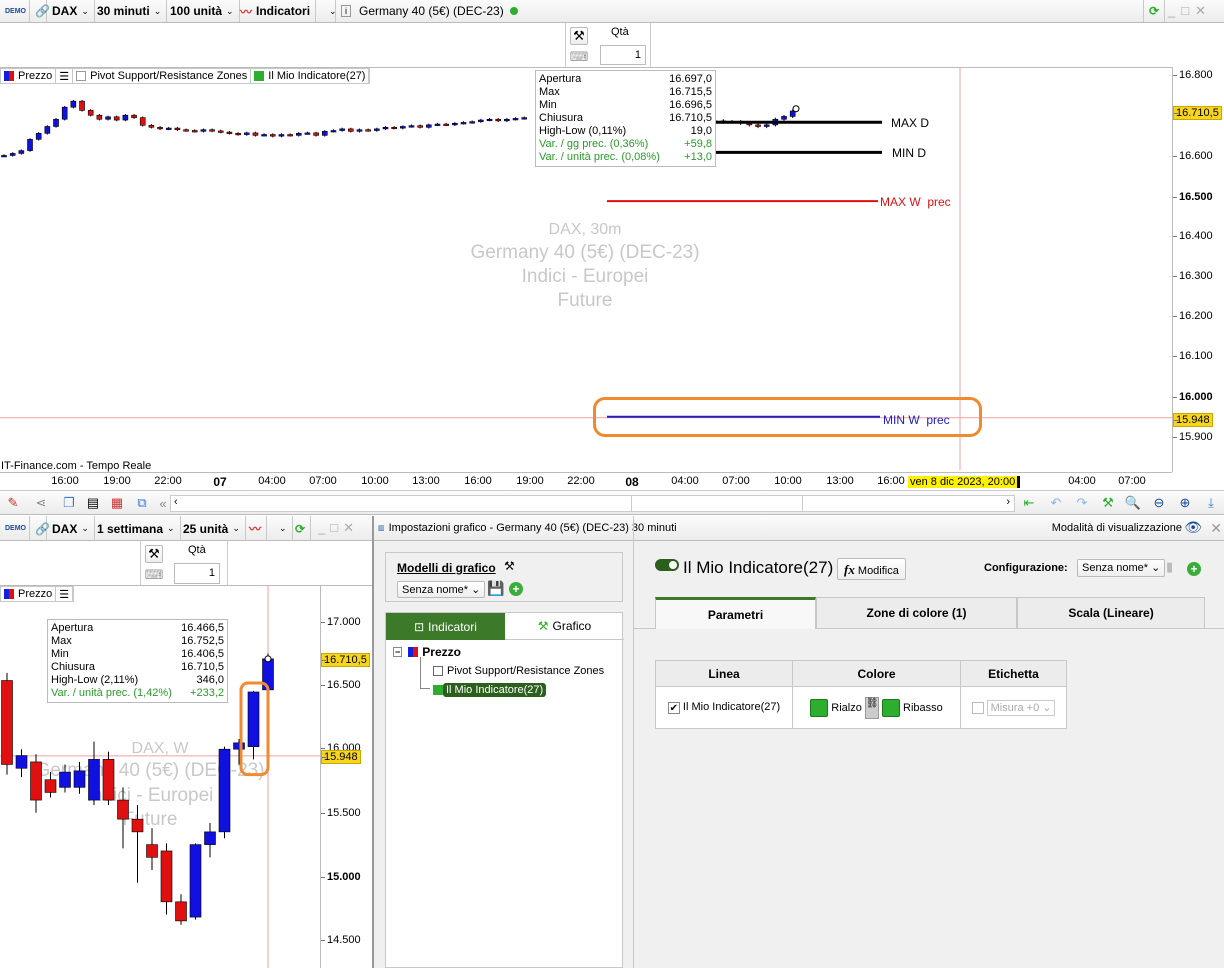  I want to click on zoom-in-icon: ⊕, so click(1185, 502).